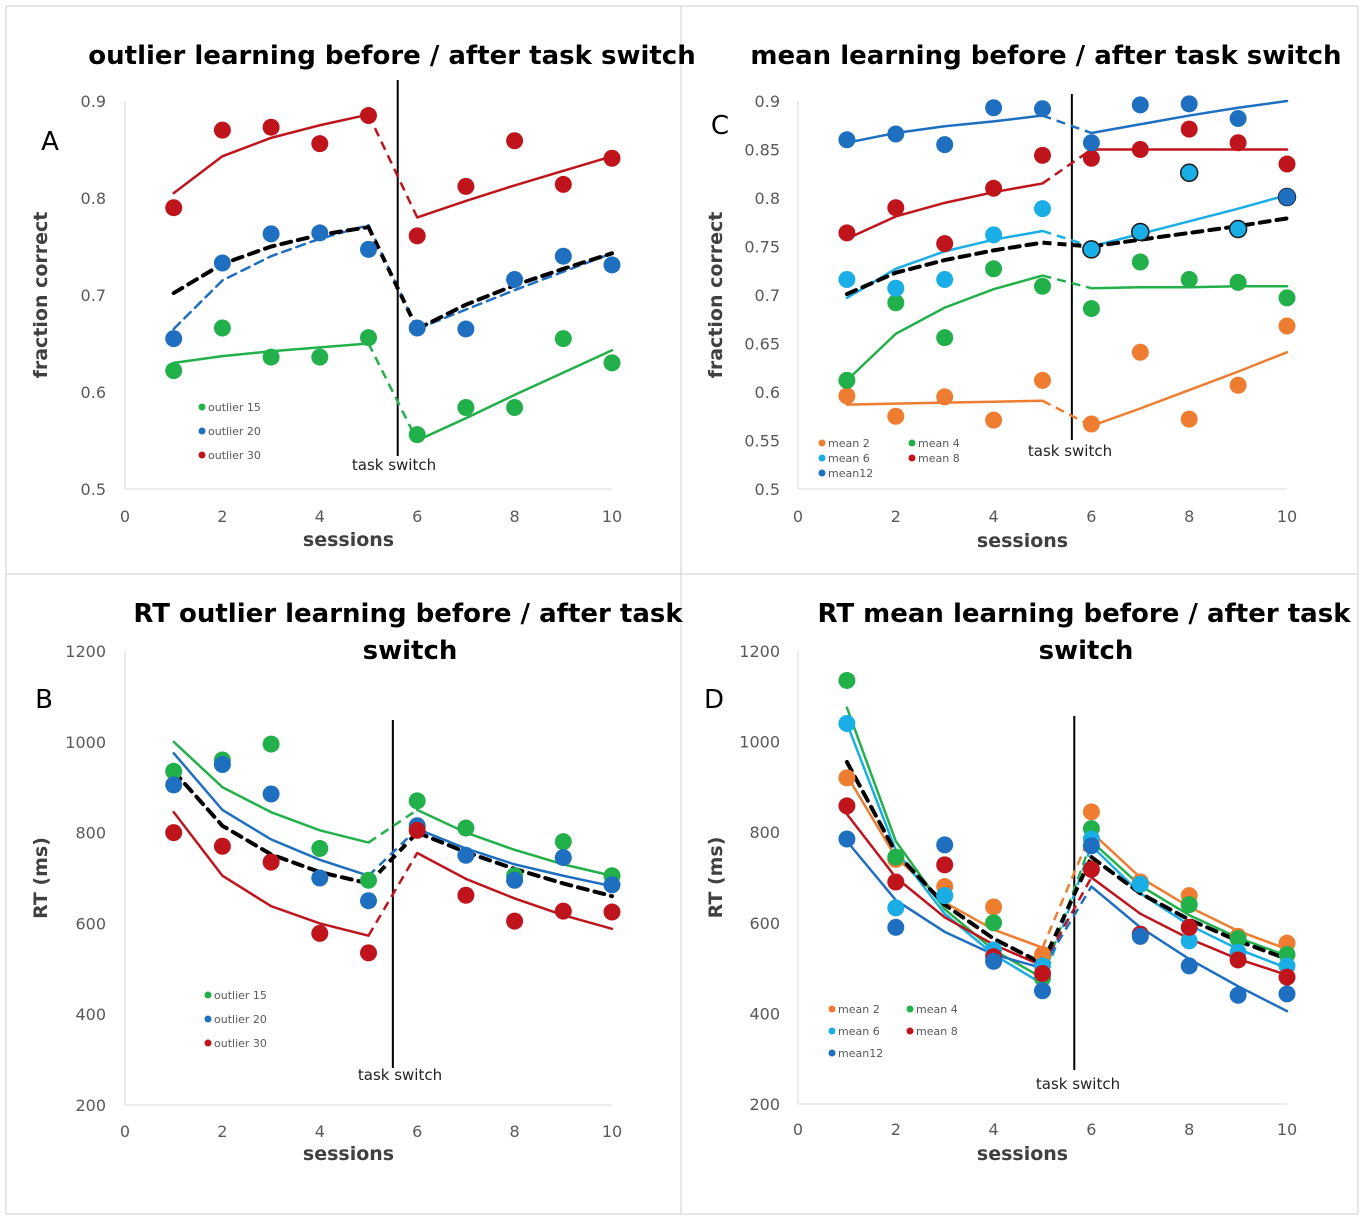 The height and width of the screenshot is (1221, 1364). I want to click on y-tick-label: 0.7, so click(93, 295).